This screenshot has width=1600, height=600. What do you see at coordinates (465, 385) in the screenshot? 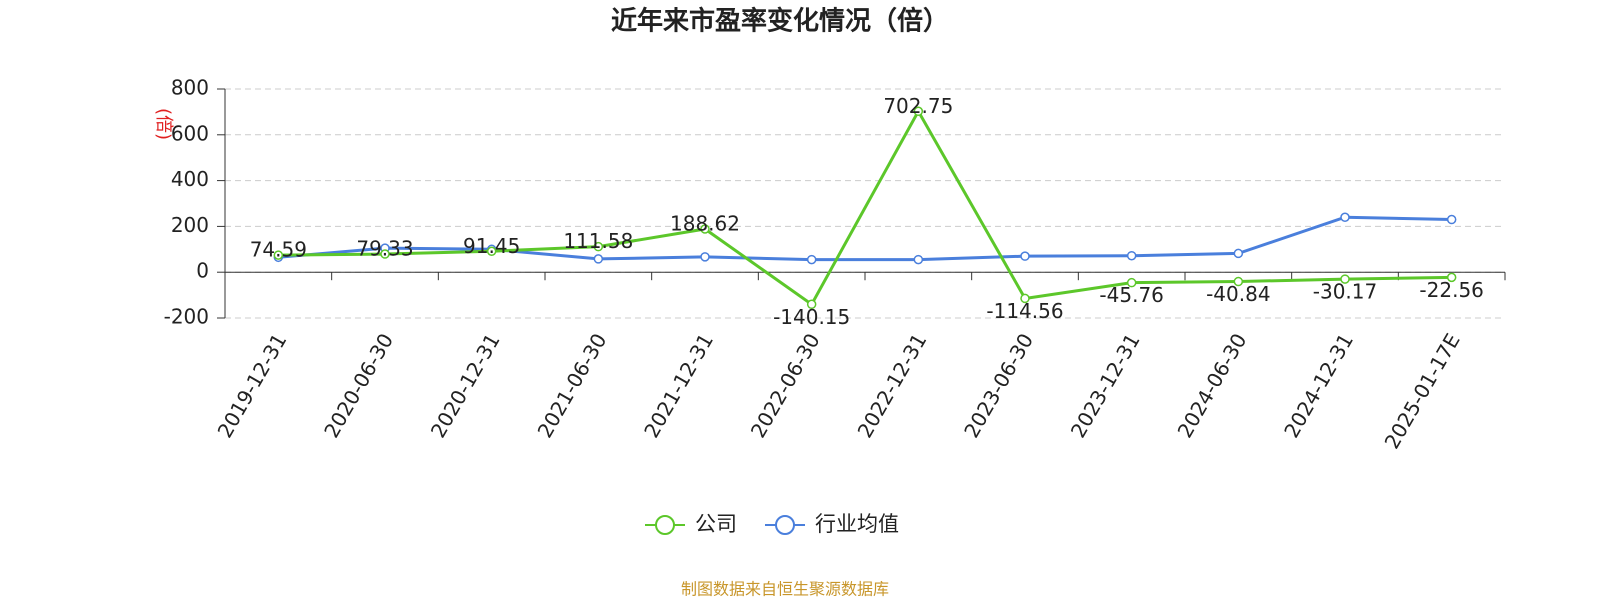
I see `x-tick-label: 2020-12-31` at bounding box center [465, 385].